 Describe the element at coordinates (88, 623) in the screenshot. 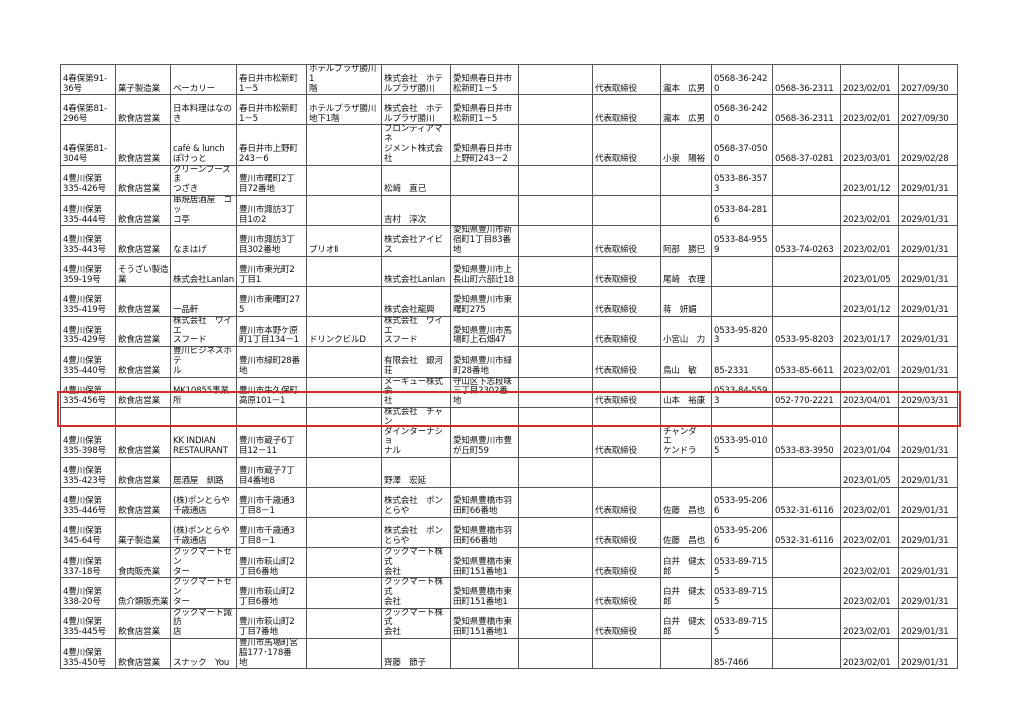

I see `cell-permit-number: 4豊川保第 335-445号` at that location.